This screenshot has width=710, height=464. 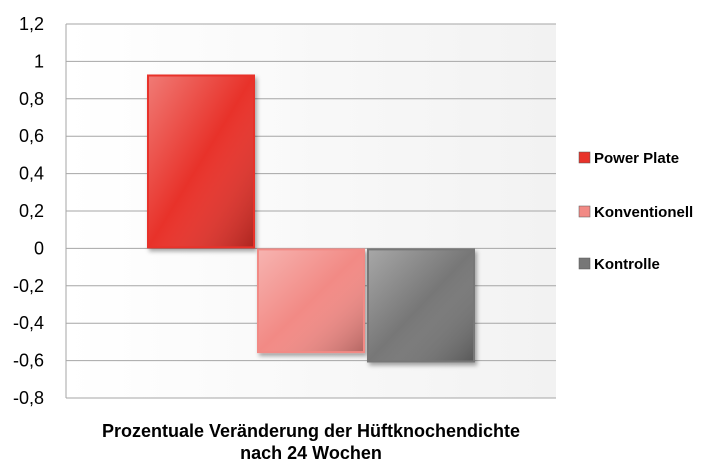 I want to click on legend-item: Konventionell, so click(x=635, y=212).